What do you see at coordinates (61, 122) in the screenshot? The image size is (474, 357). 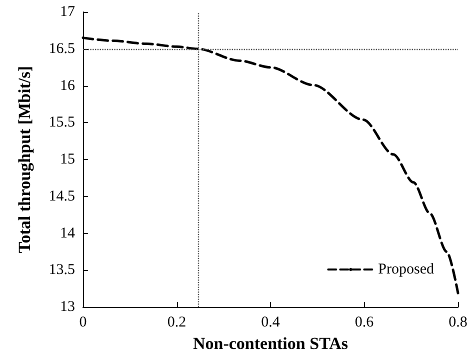 I see `y-tick-label: 15.5` at bounding box center [61, 122].